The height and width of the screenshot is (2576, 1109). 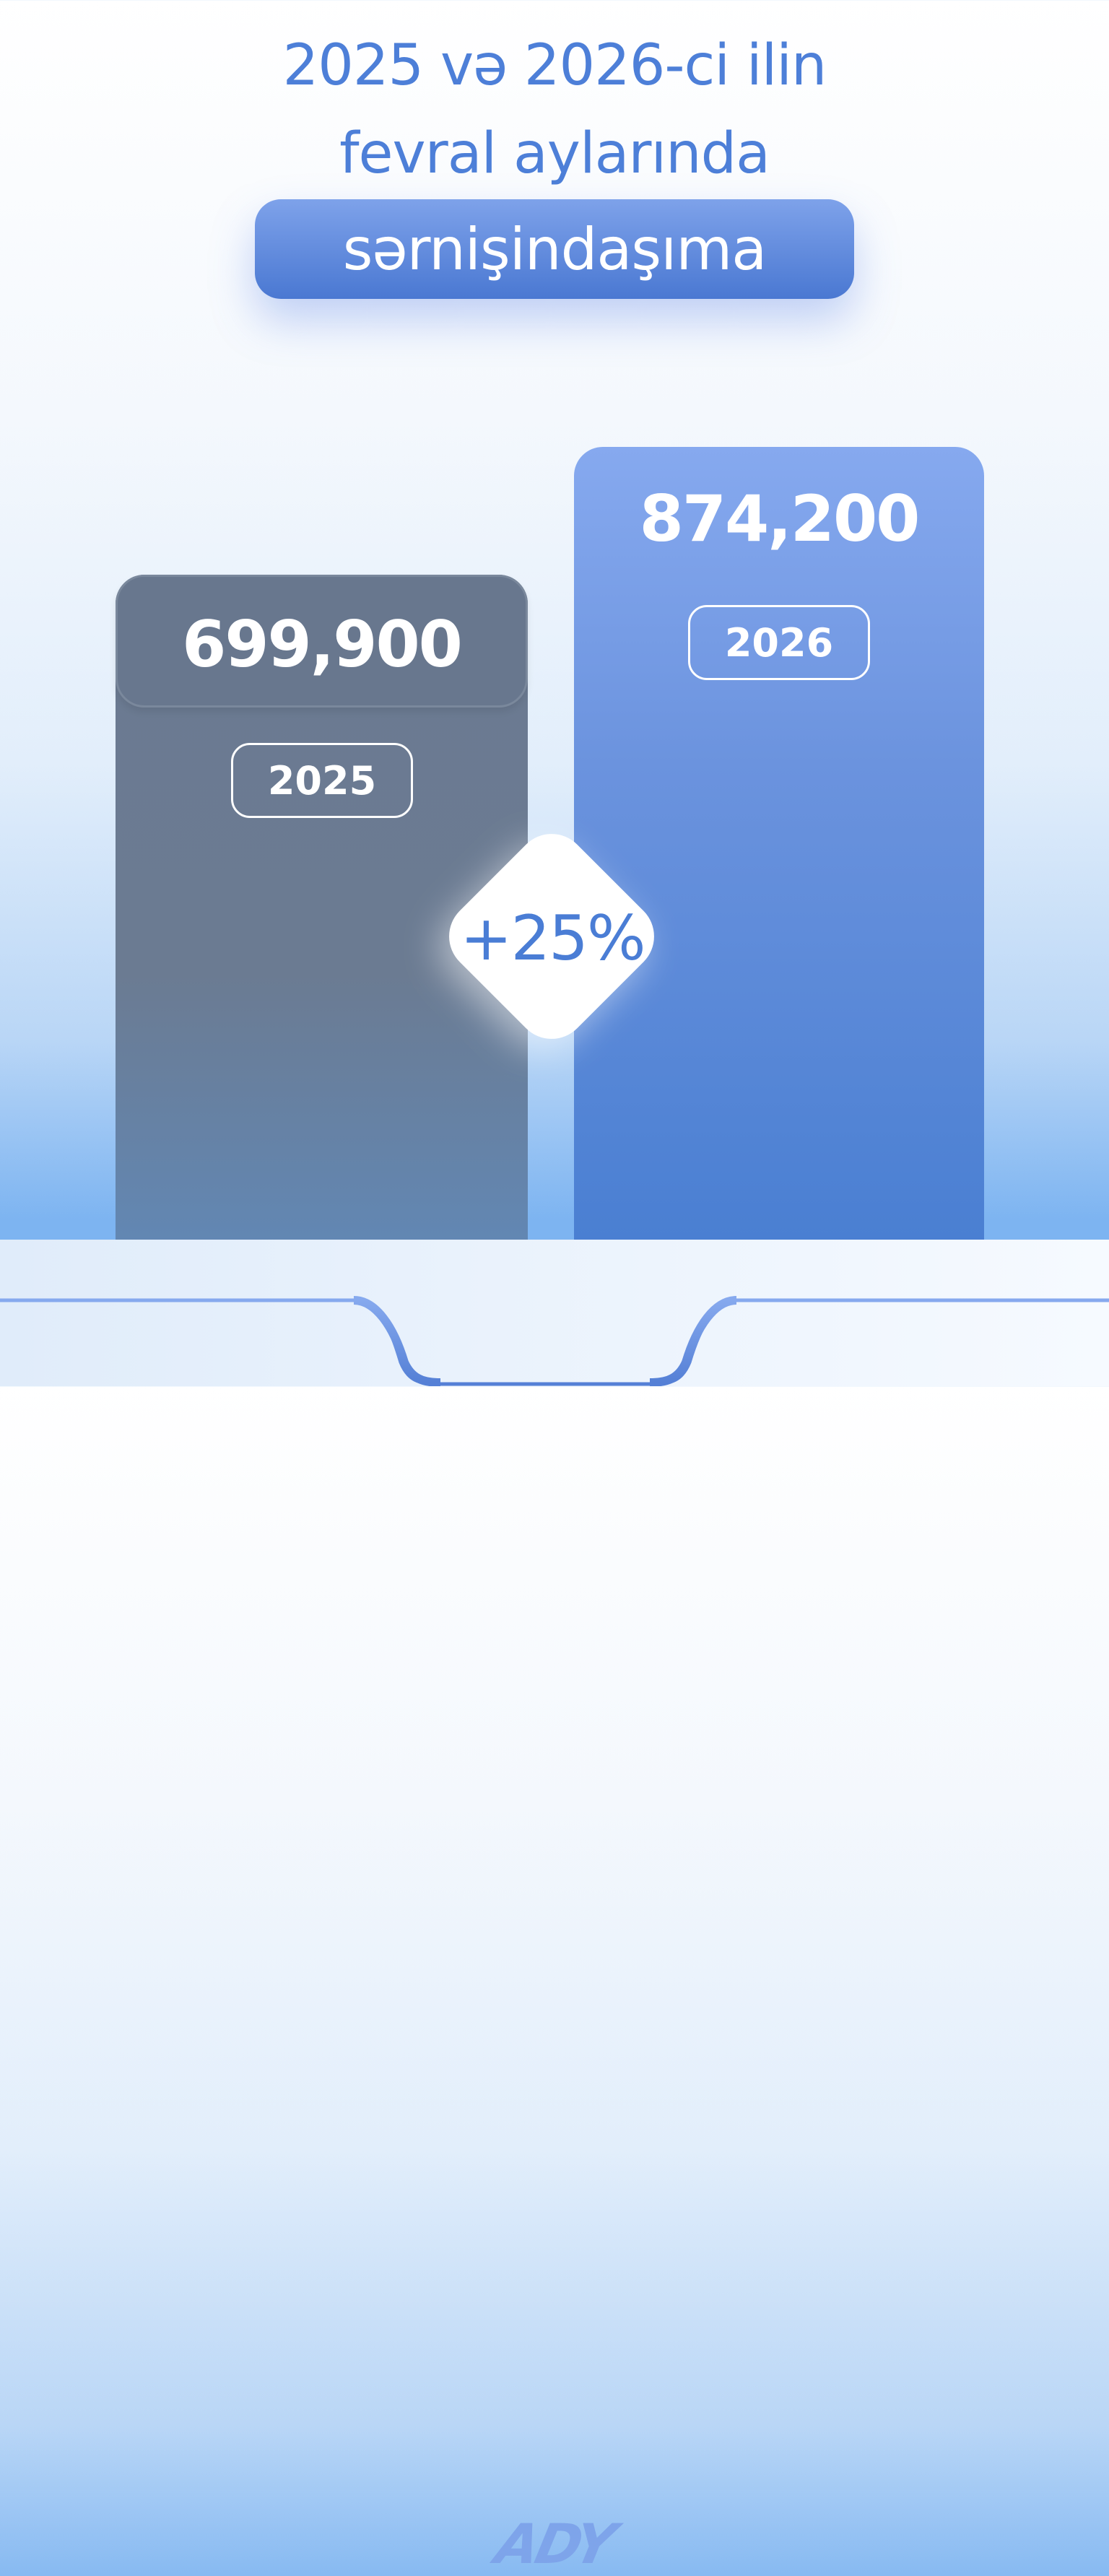 I want to click on year-label-2025: 2025, so click(x=322, y=781).